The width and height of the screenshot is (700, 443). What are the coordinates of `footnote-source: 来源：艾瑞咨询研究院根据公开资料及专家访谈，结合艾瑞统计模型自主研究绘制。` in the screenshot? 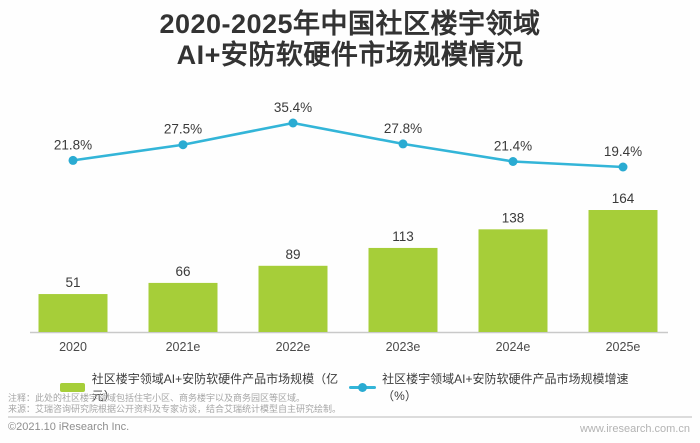 It's located at (175, 409).